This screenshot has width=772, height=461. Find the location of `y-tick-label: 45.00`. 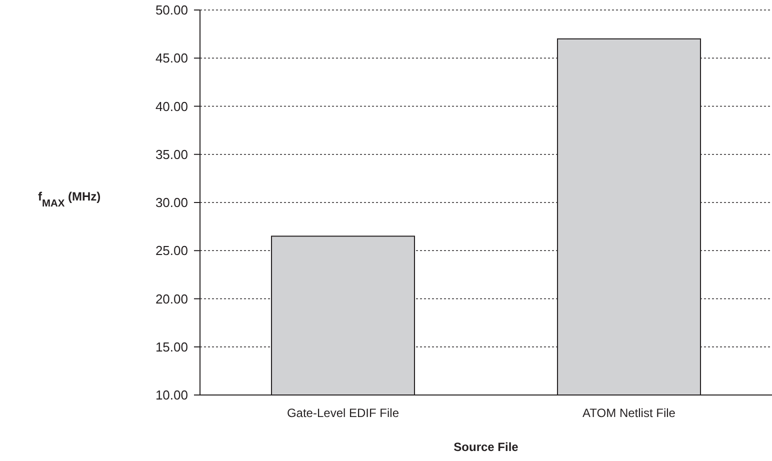

y-tick-label: 45.00 is located at coordinates (171, 58).